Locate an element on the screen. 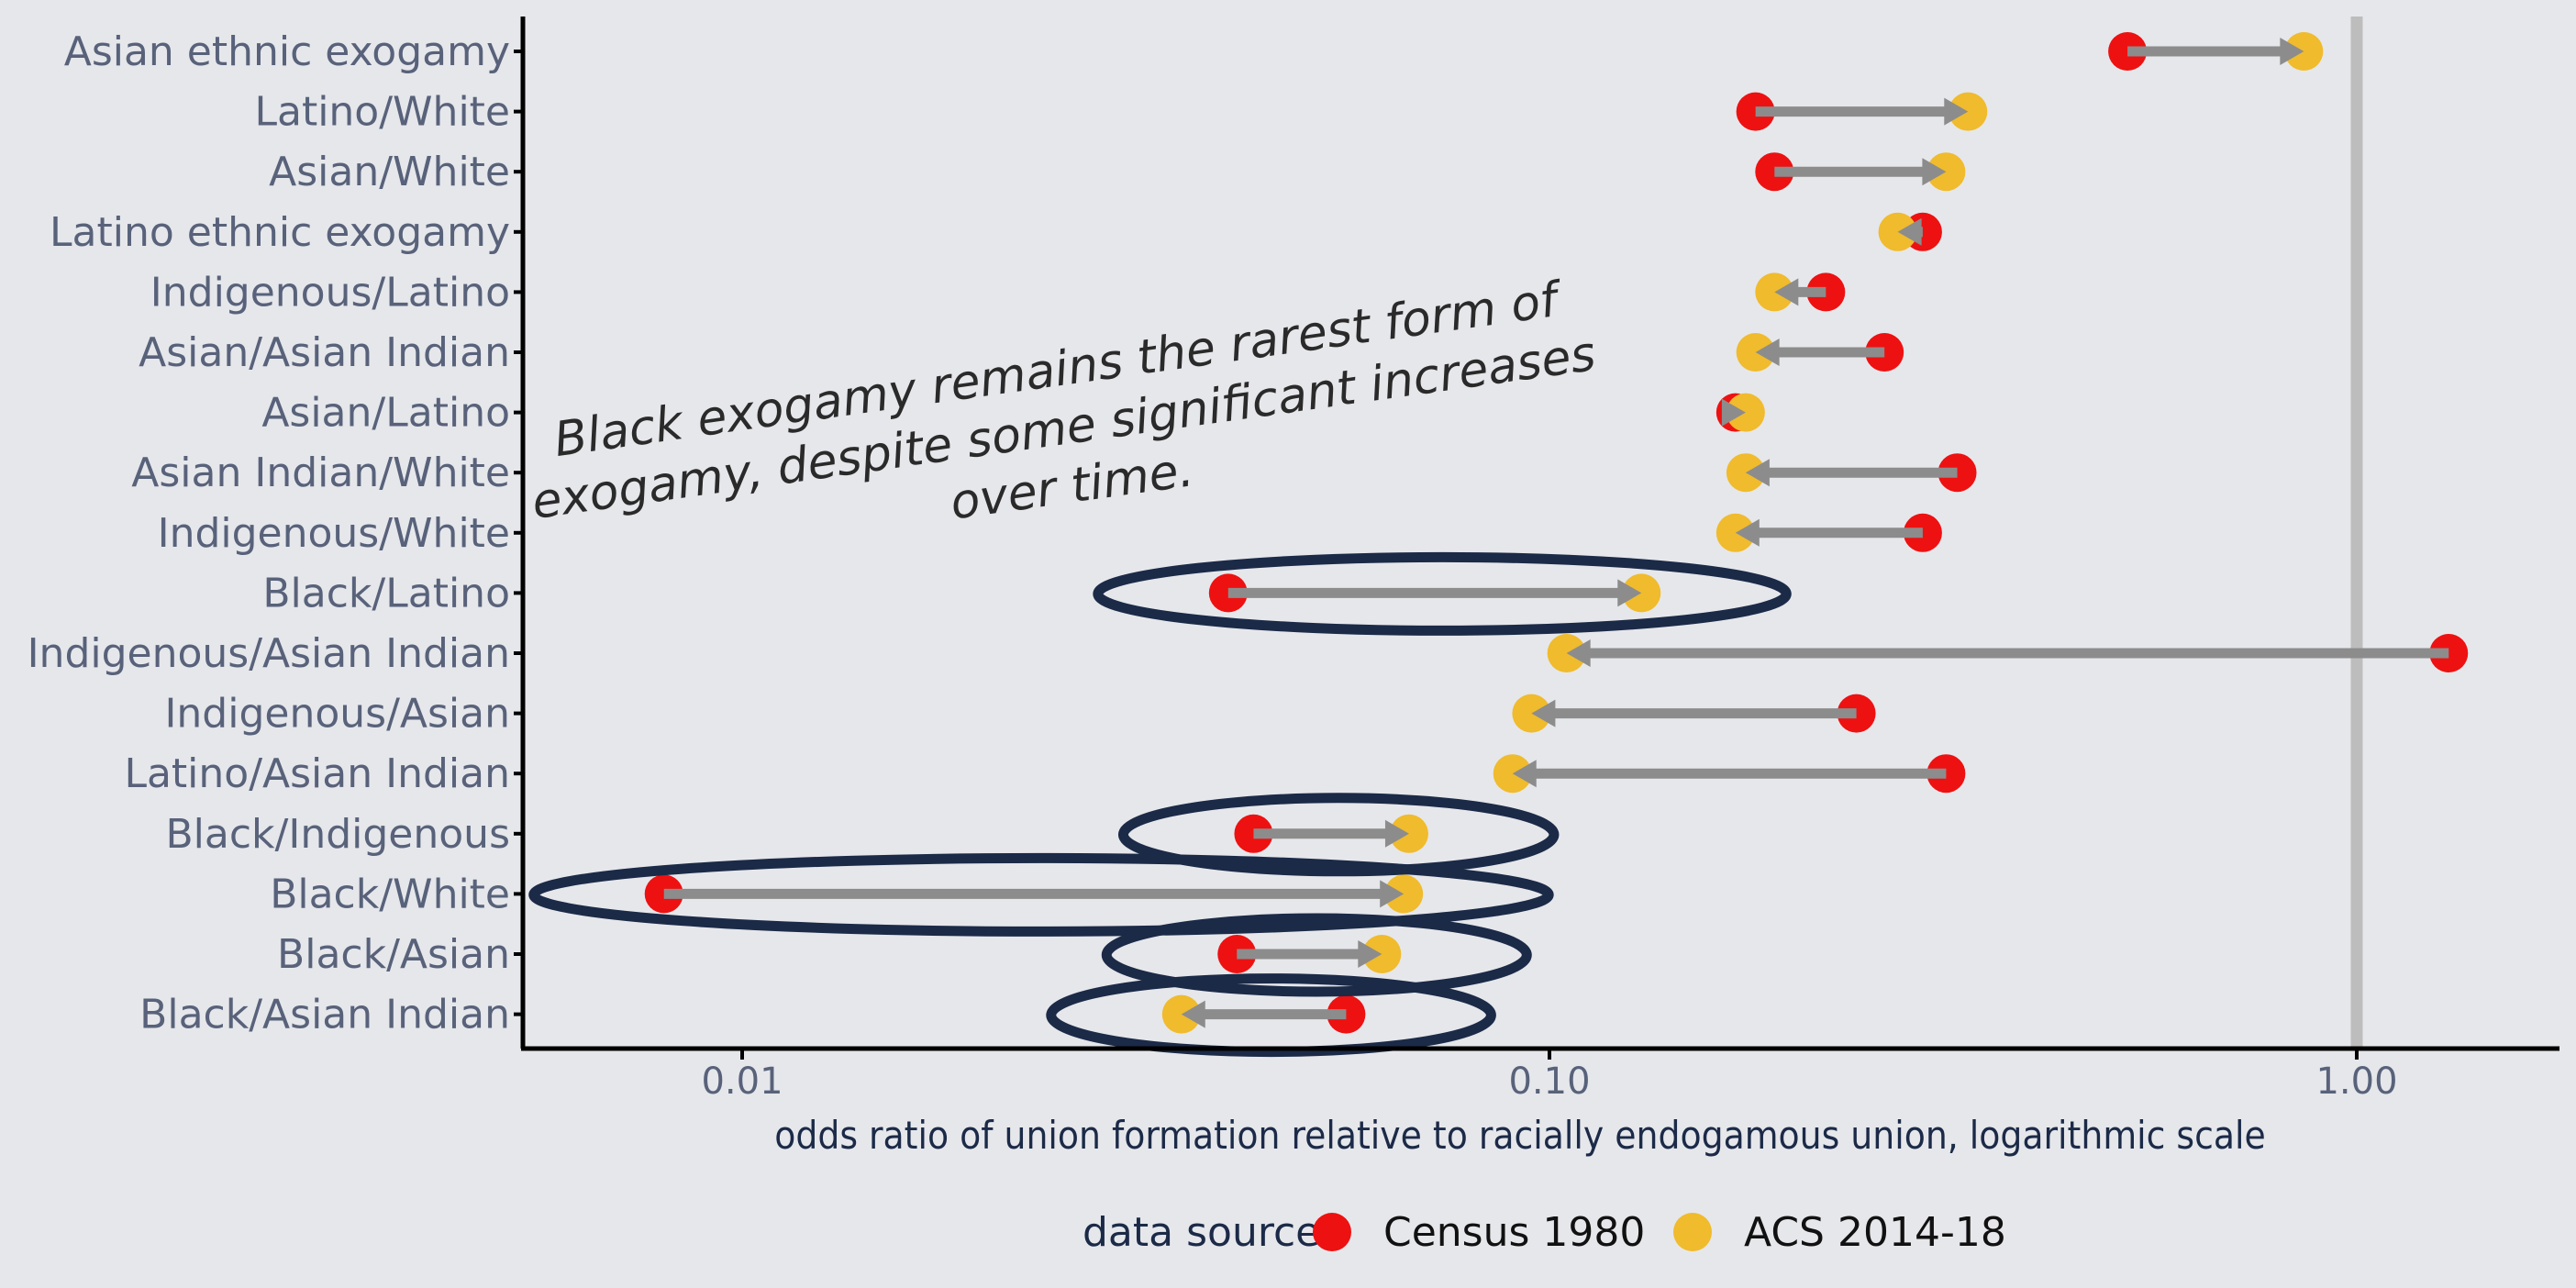 The height and width of the screenshot is (1288, 2576). x-axis-ticks: 0.01 0.10 1.00 is located at coordinates (1549, 1076).